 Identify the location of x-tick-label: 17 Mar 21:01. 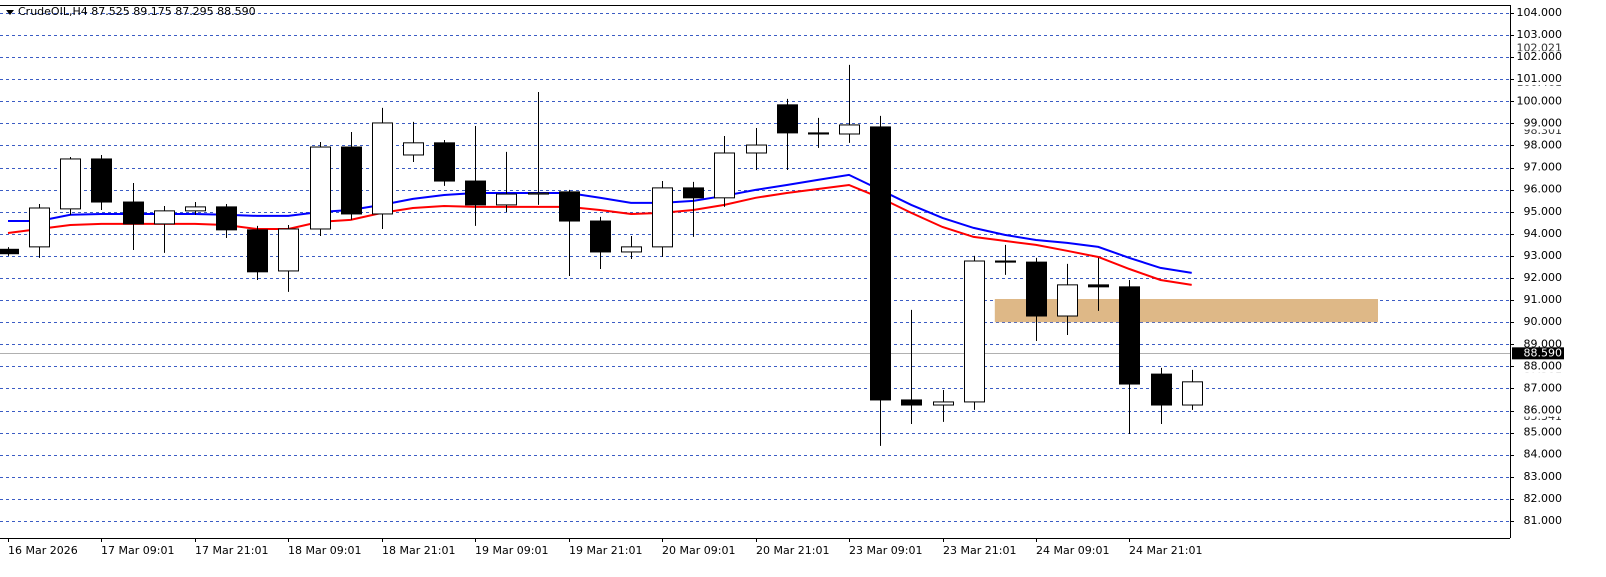
(231, 550).